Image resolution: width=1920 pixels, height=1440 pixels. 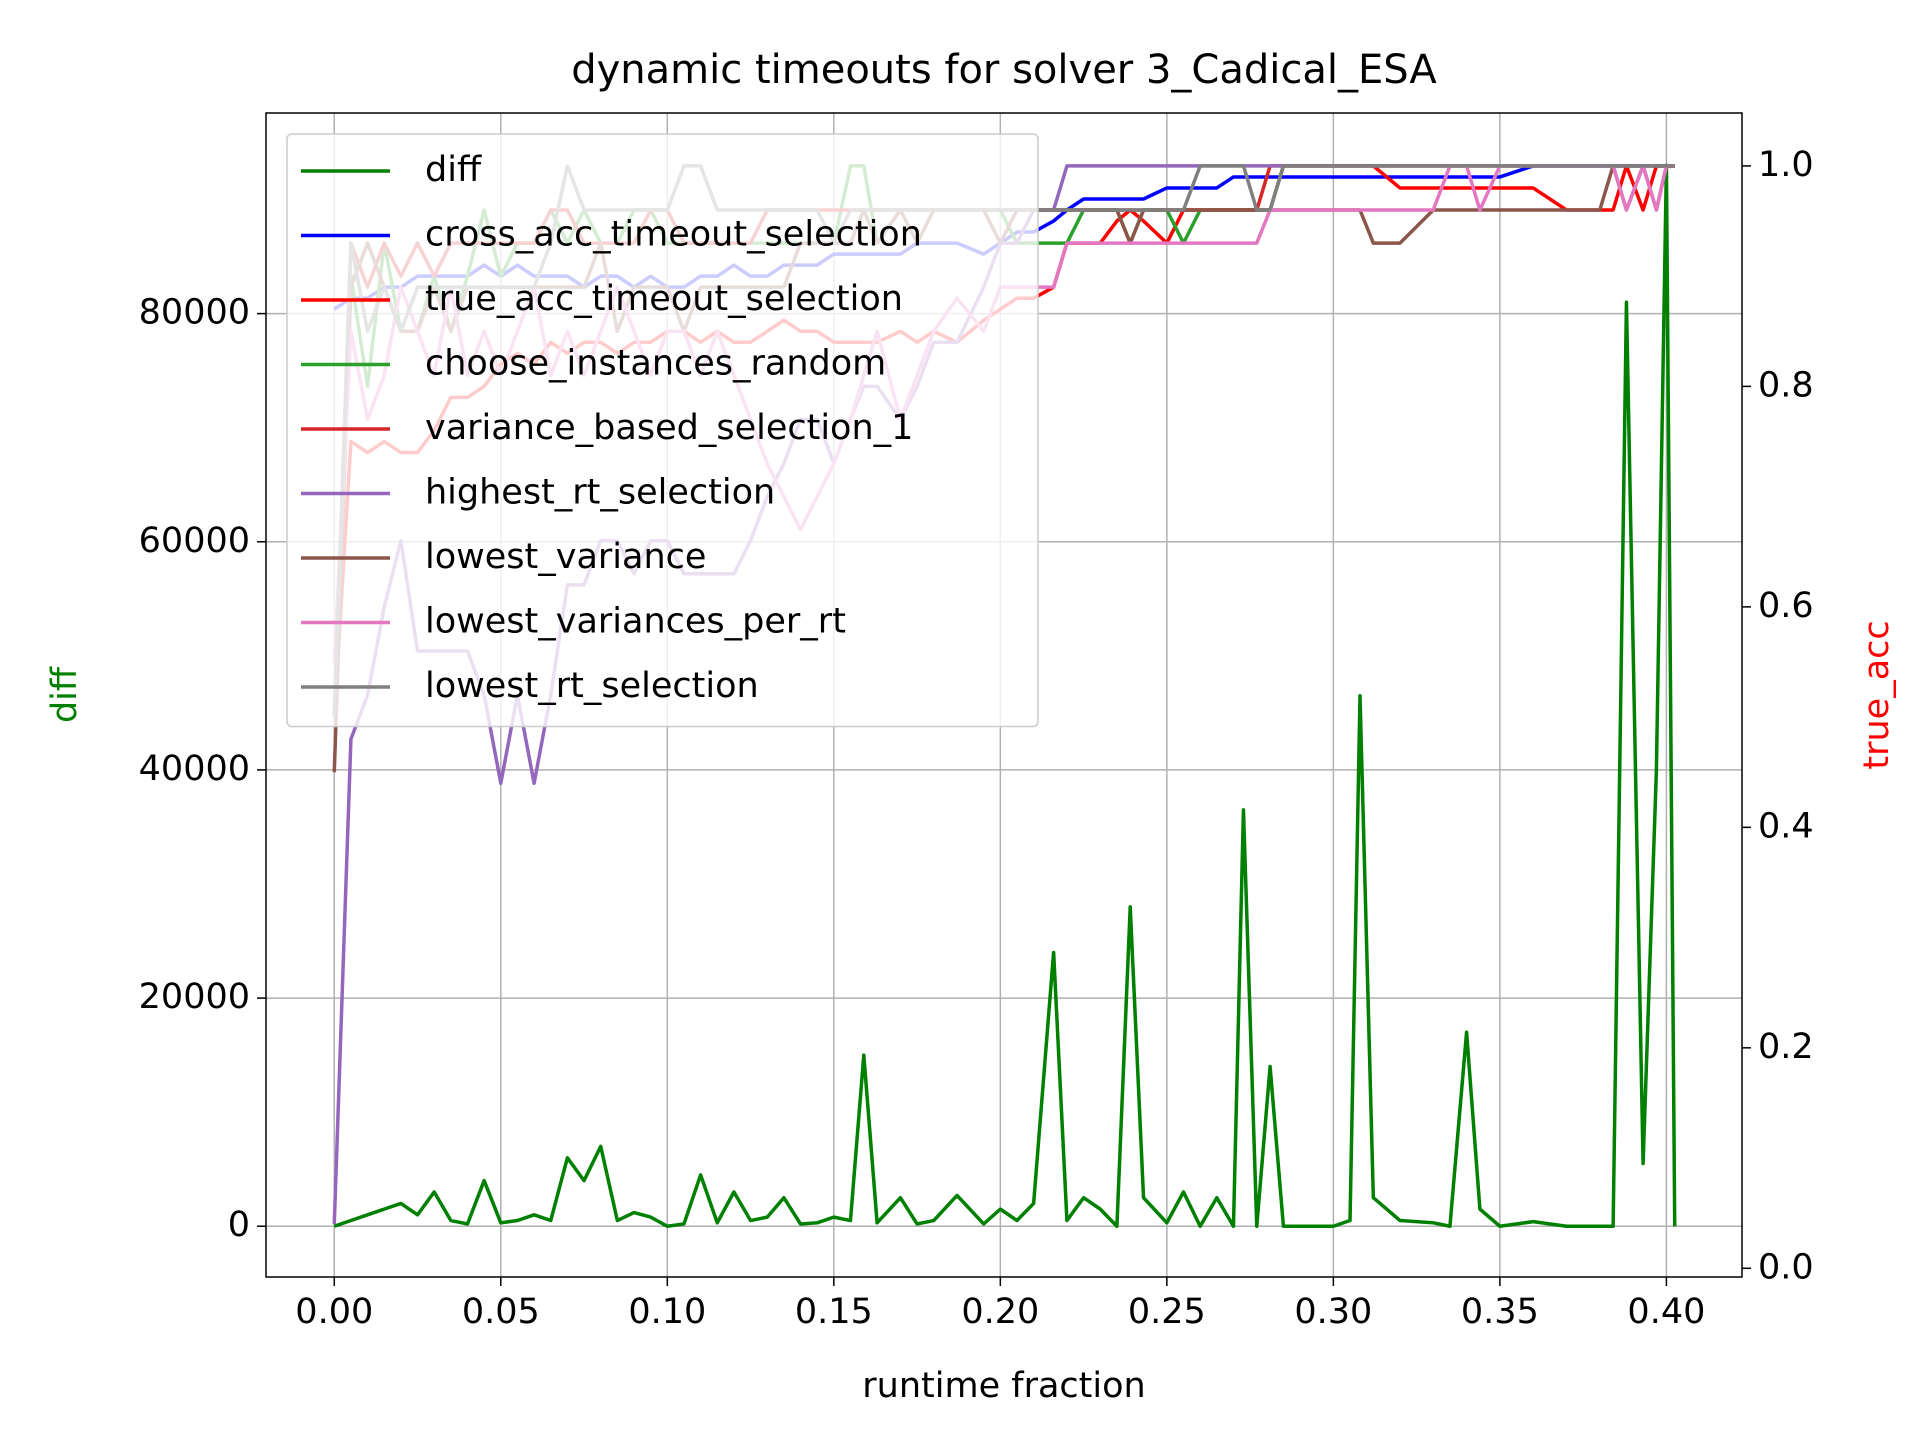 I want to click on x-tick-label: 0.10, so click(x=667, y=1312).